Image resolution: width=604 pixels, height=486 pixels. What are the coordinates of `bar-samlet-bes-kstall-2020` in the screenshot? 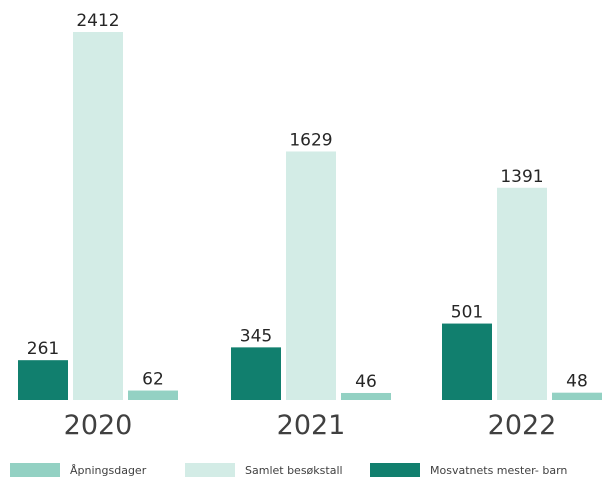 It's located at (98, 216).